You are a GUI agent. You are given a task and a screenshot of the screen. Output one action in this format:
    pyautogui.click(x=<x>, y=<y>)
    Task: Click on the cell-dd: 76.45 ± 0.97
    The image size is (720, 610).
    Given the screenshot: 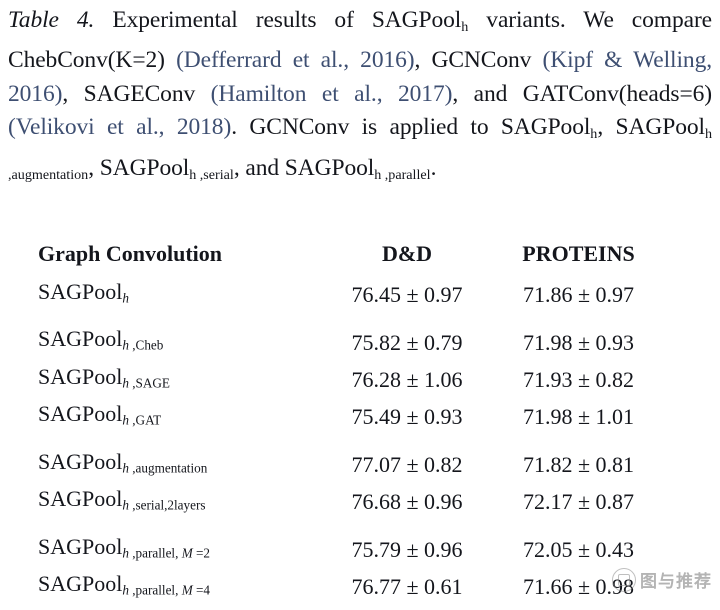 What is the action you would take?
    pyautogui.click(x=407, y=295)
    